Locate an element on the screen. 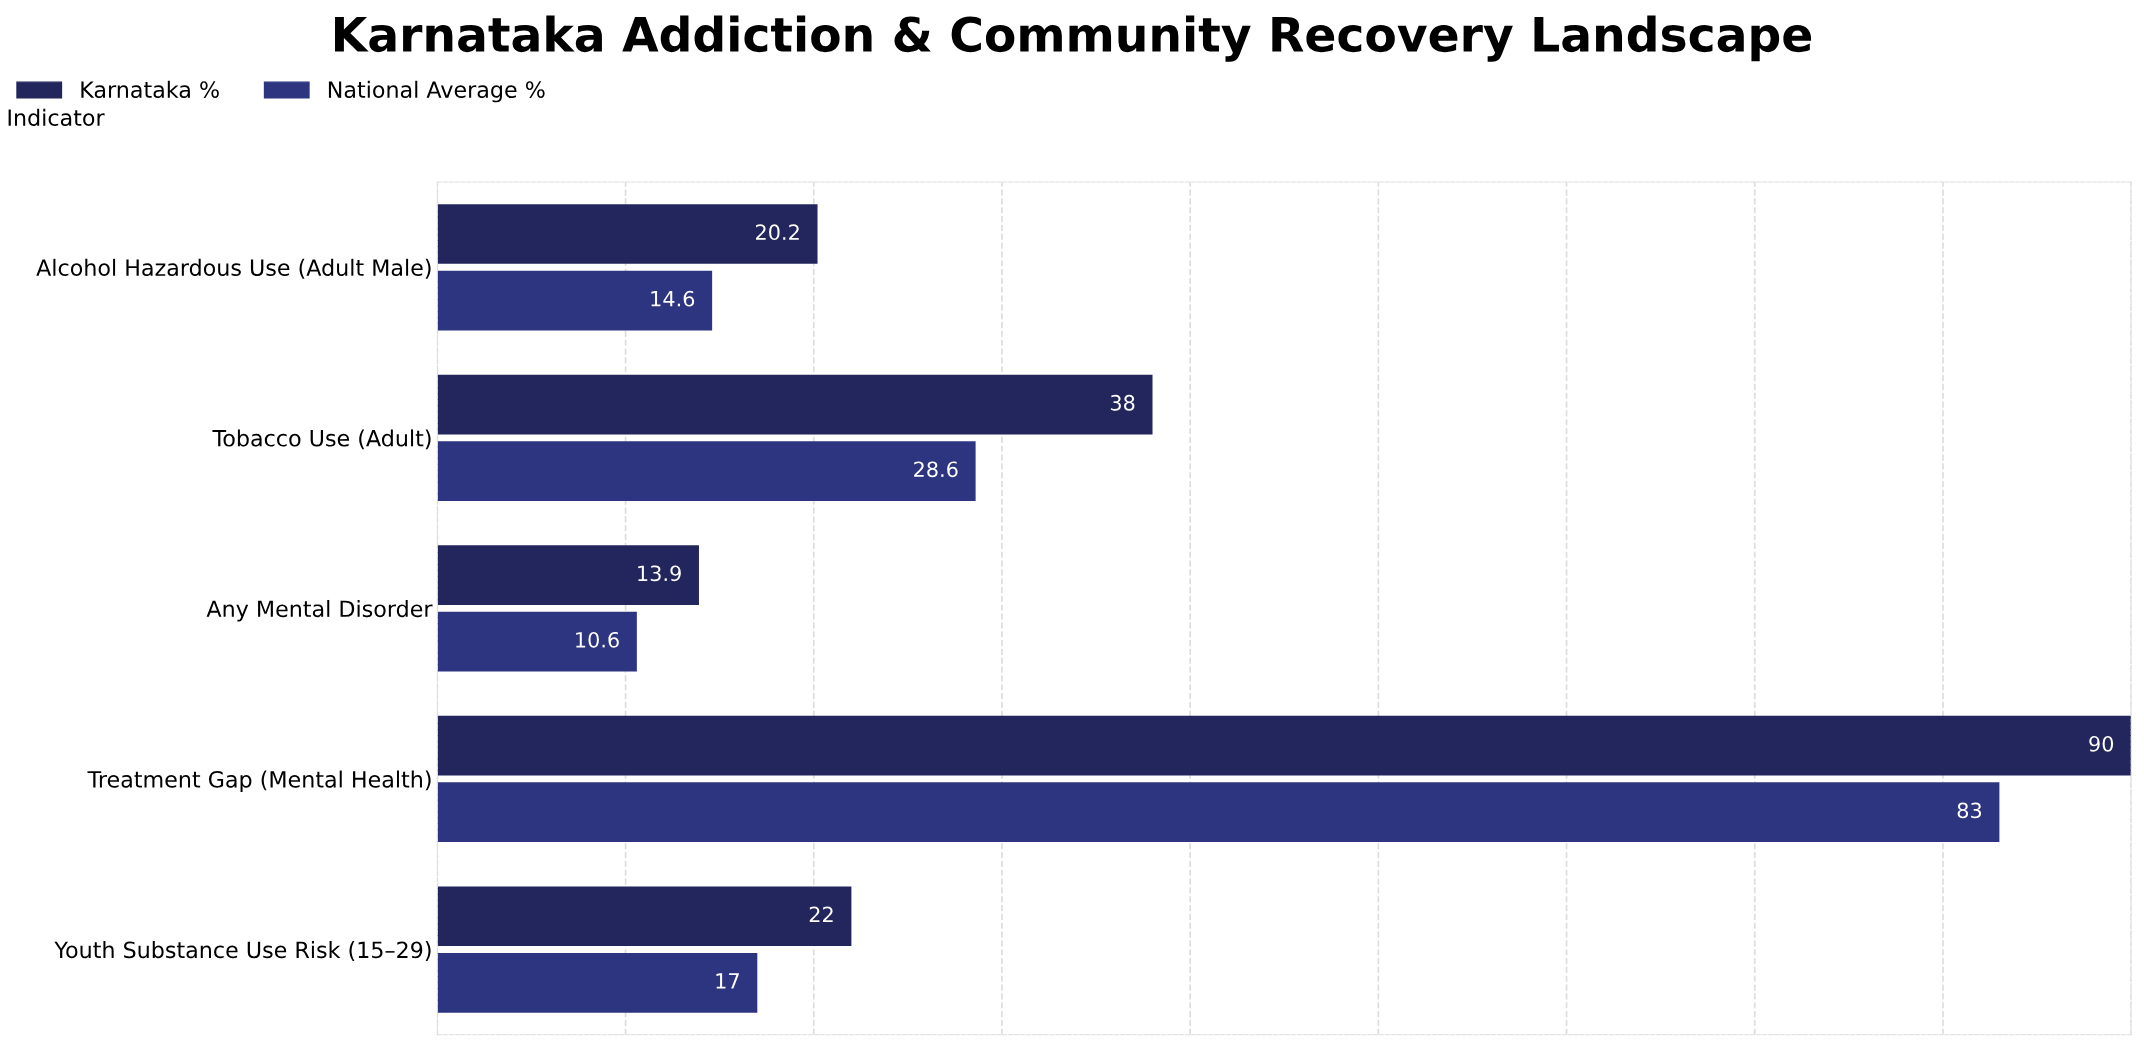  data-label: 14.6 is located at coordinates (673, 298).